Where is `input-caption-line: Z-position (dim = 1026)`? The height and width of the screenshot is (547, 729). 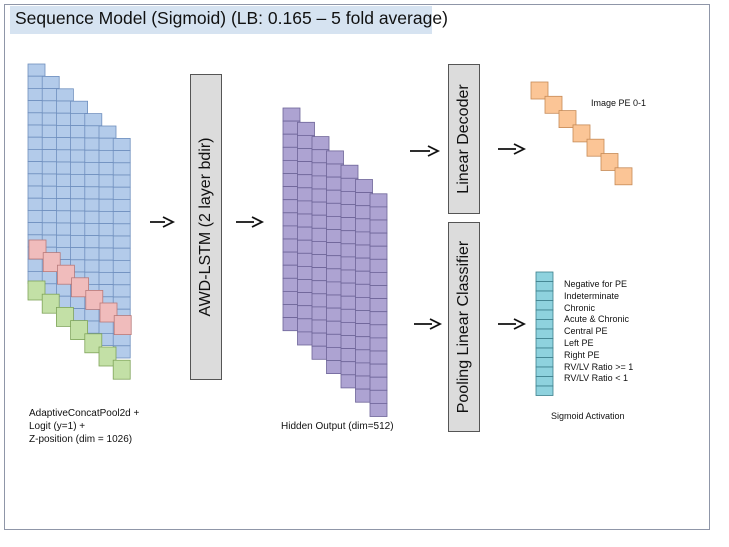
input-caption-line: Z-position (dim = 1026) is located at coordinates (81, 439).